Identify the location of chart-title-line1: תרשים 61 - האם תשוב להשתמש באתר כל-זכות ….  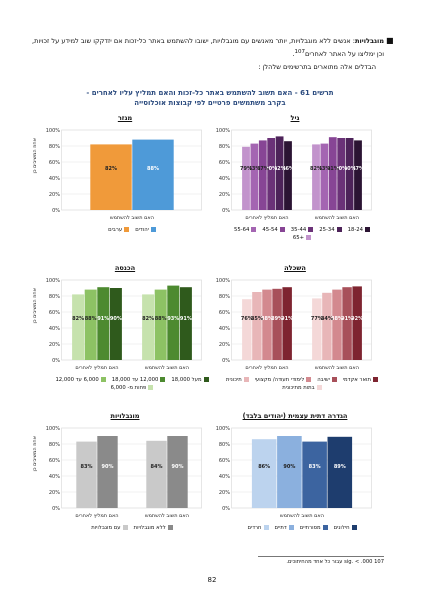
(210, 93).